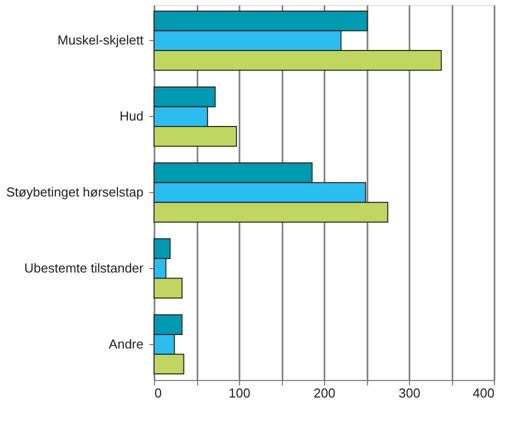  What do you see at coordinates (75, 192) in the screenshot?
I see `y-tick-label: Støybetinget hørselstap` at bounding box center [75, 192].